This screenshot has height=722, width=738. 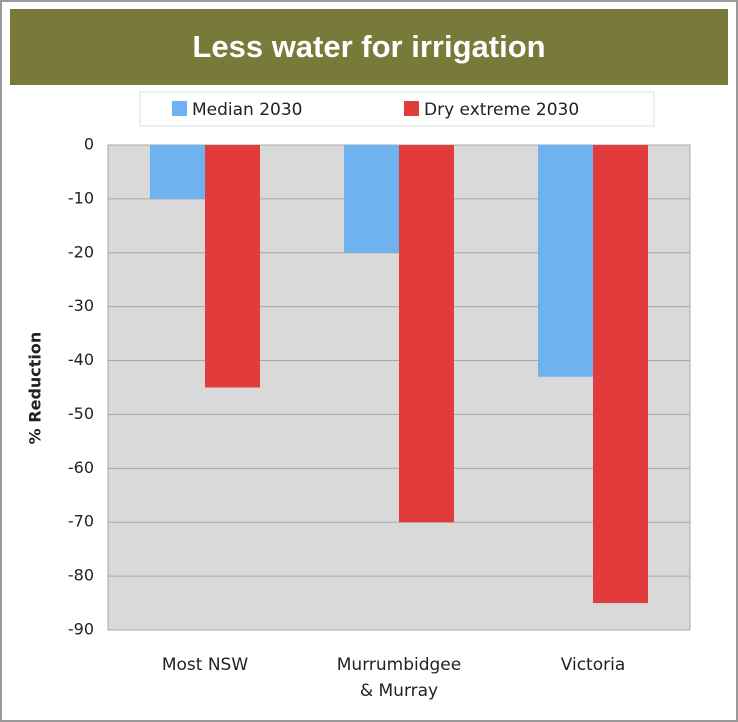 I want to click on x-tick-label: Most NSW, so click(x=205, y=665).